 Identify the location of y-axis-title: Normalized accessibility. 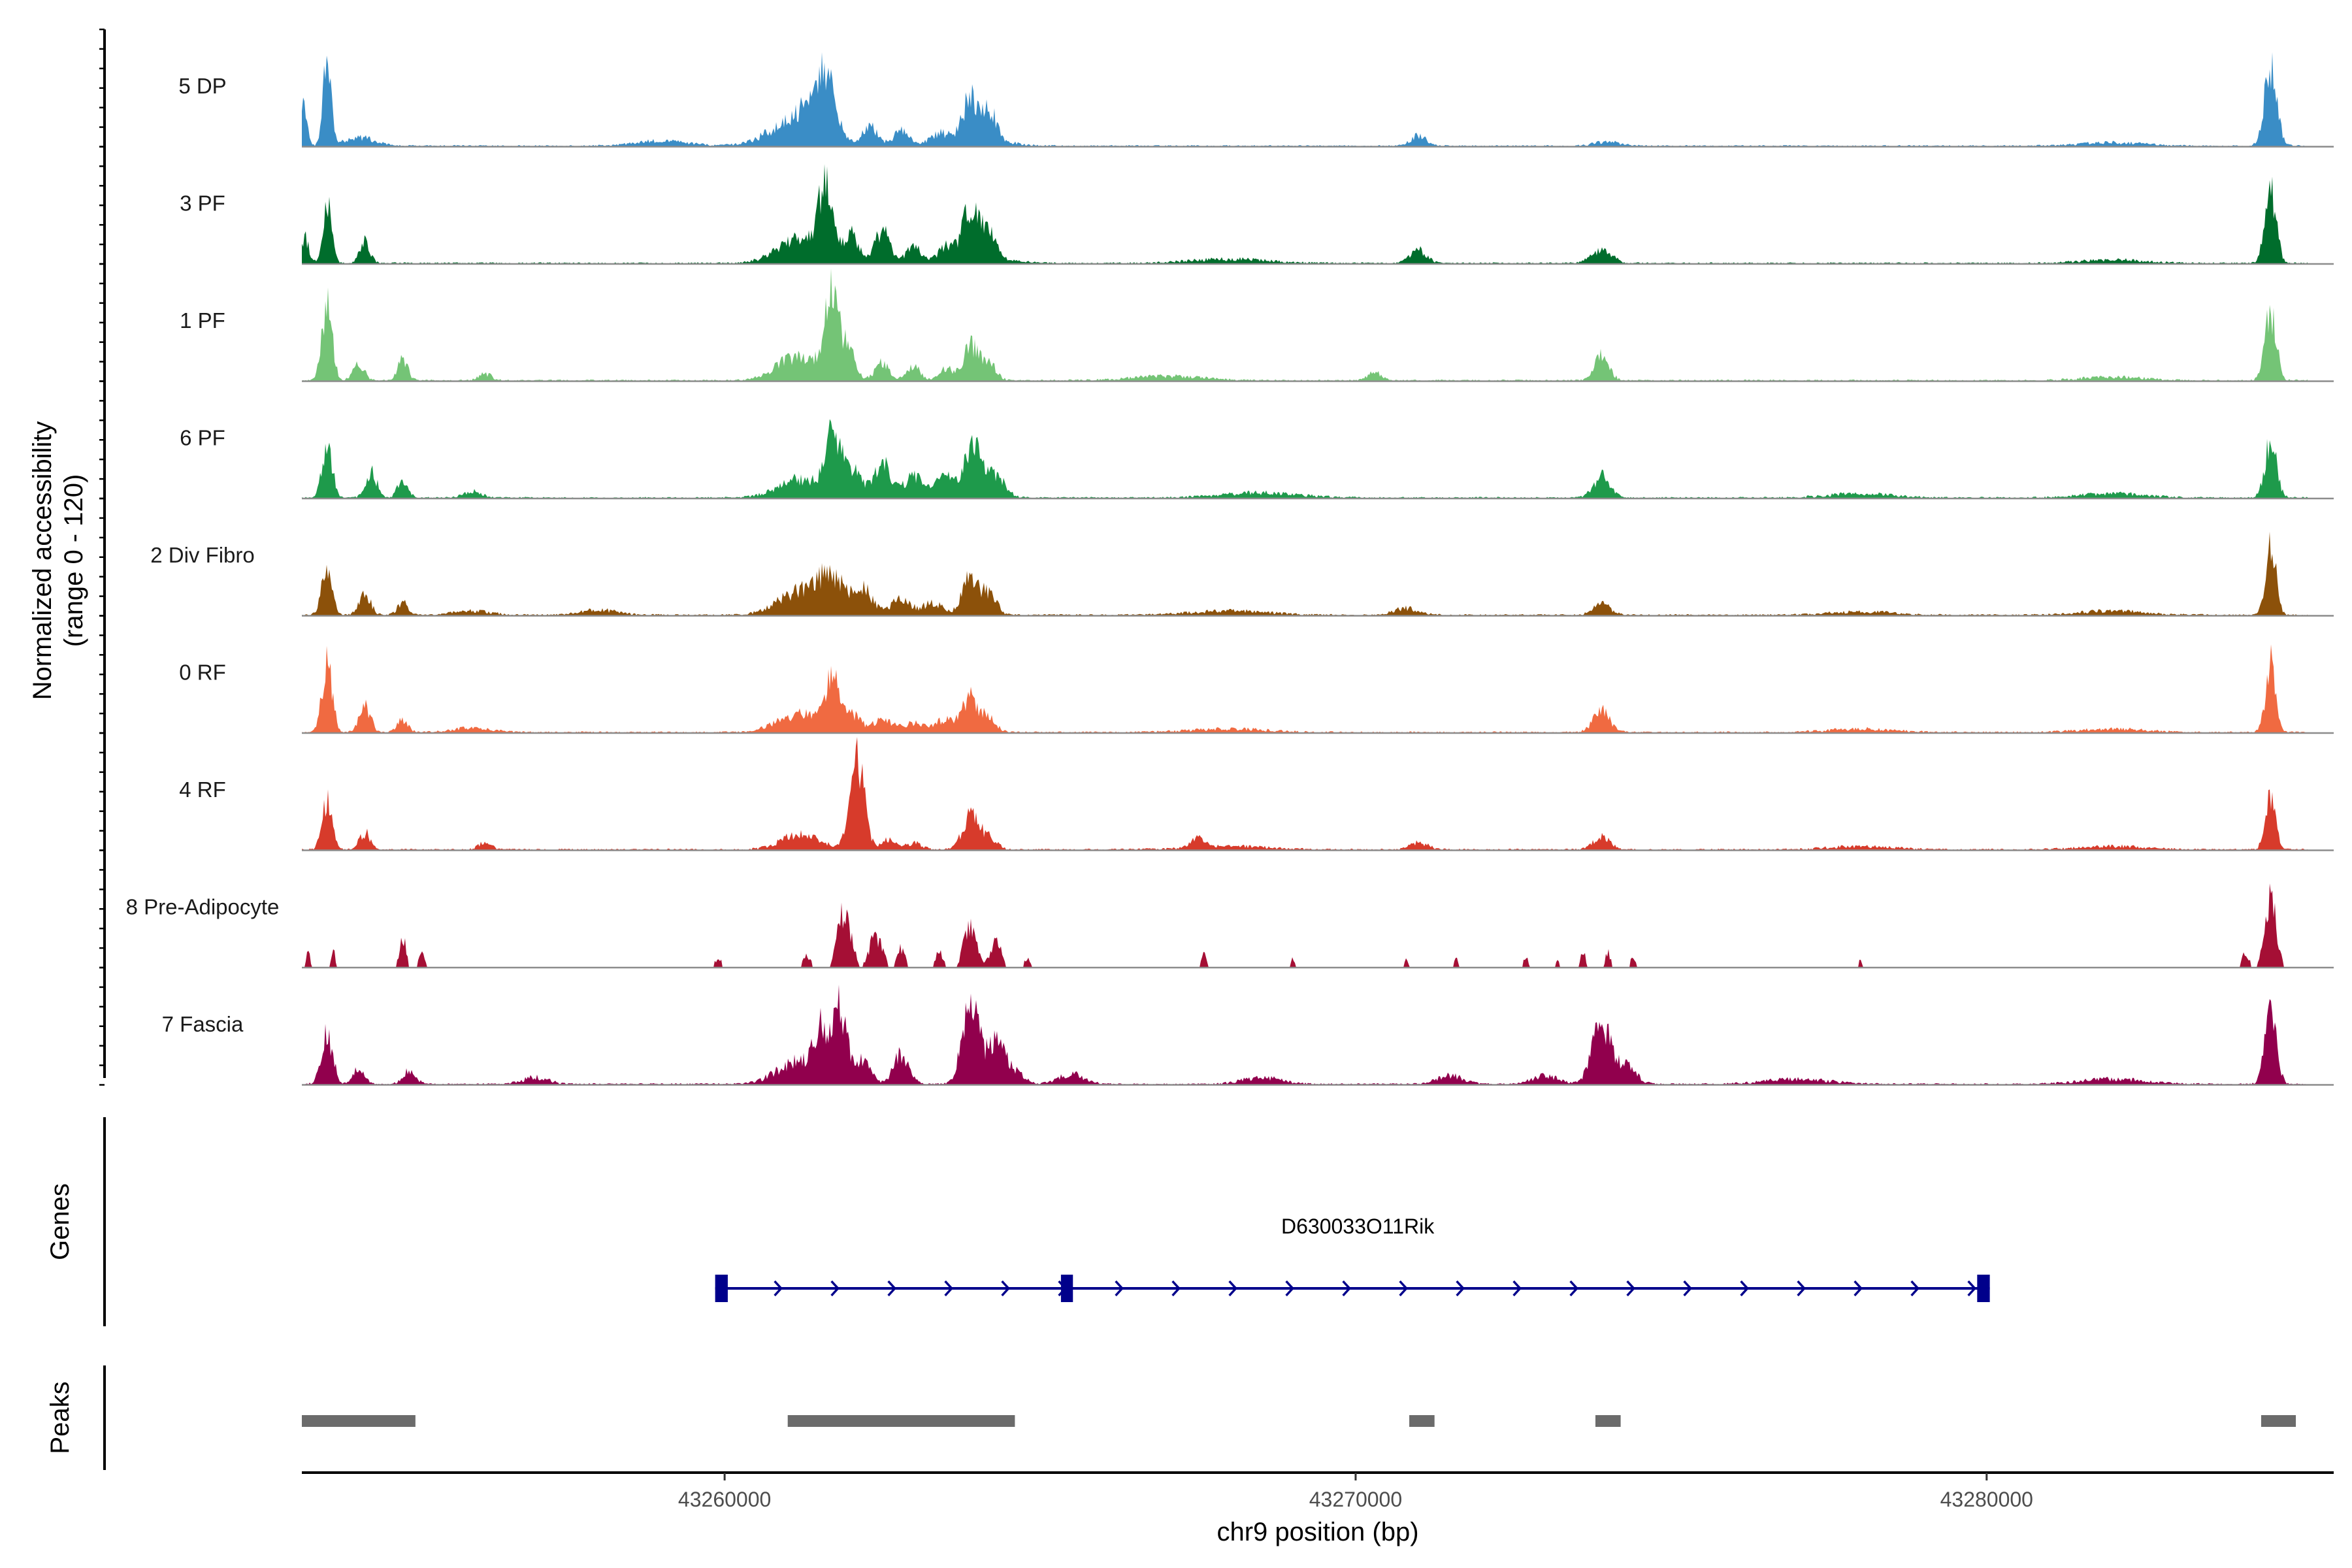
(42, 560).